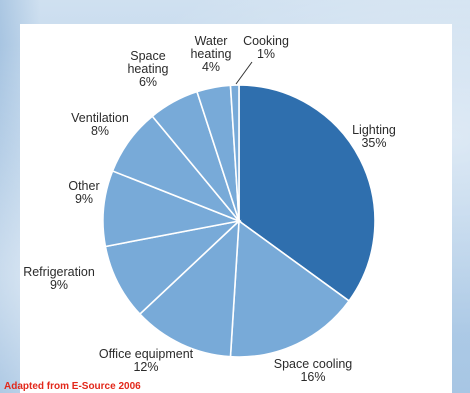 Image resolution: width=470 pixels, height=393 pixels. Describe the element at coordinates (72, 386) in the screenshot. I see `source-note: Adapted from E-Source 2006` at that location.